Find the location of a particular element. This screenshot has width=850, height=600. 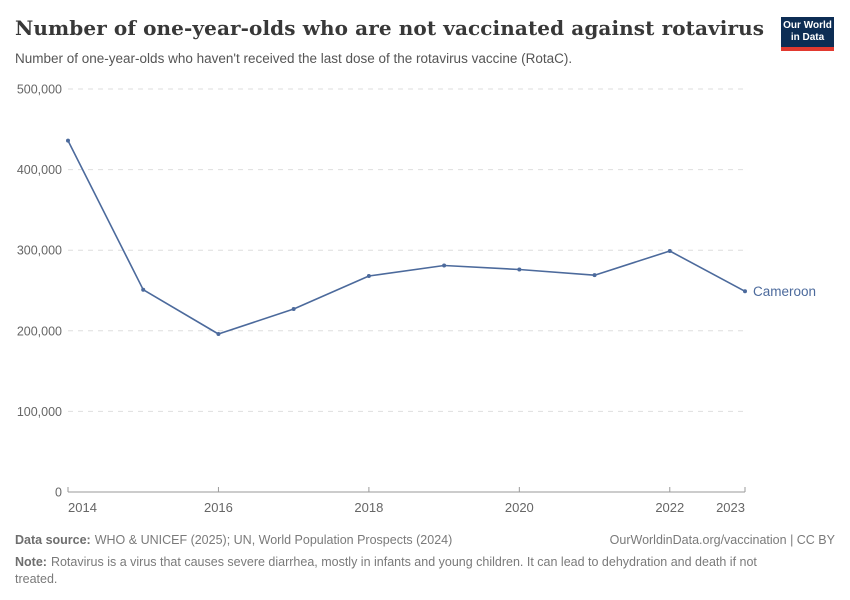

owid-credit-link: OurWorldinData.org/vaccination | CC BY is located at coordinates (722, 540).